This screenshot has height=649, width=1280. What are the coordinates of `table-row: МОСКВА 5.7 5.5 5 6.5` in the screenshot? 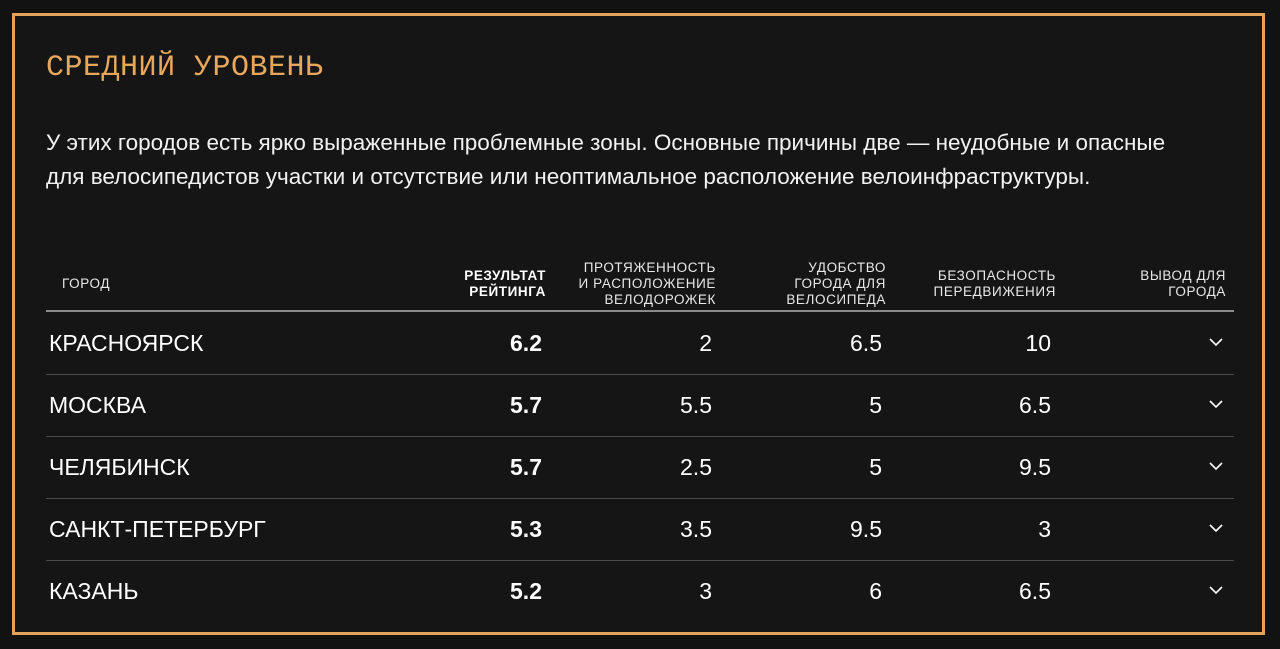 It's located at (640, 405).